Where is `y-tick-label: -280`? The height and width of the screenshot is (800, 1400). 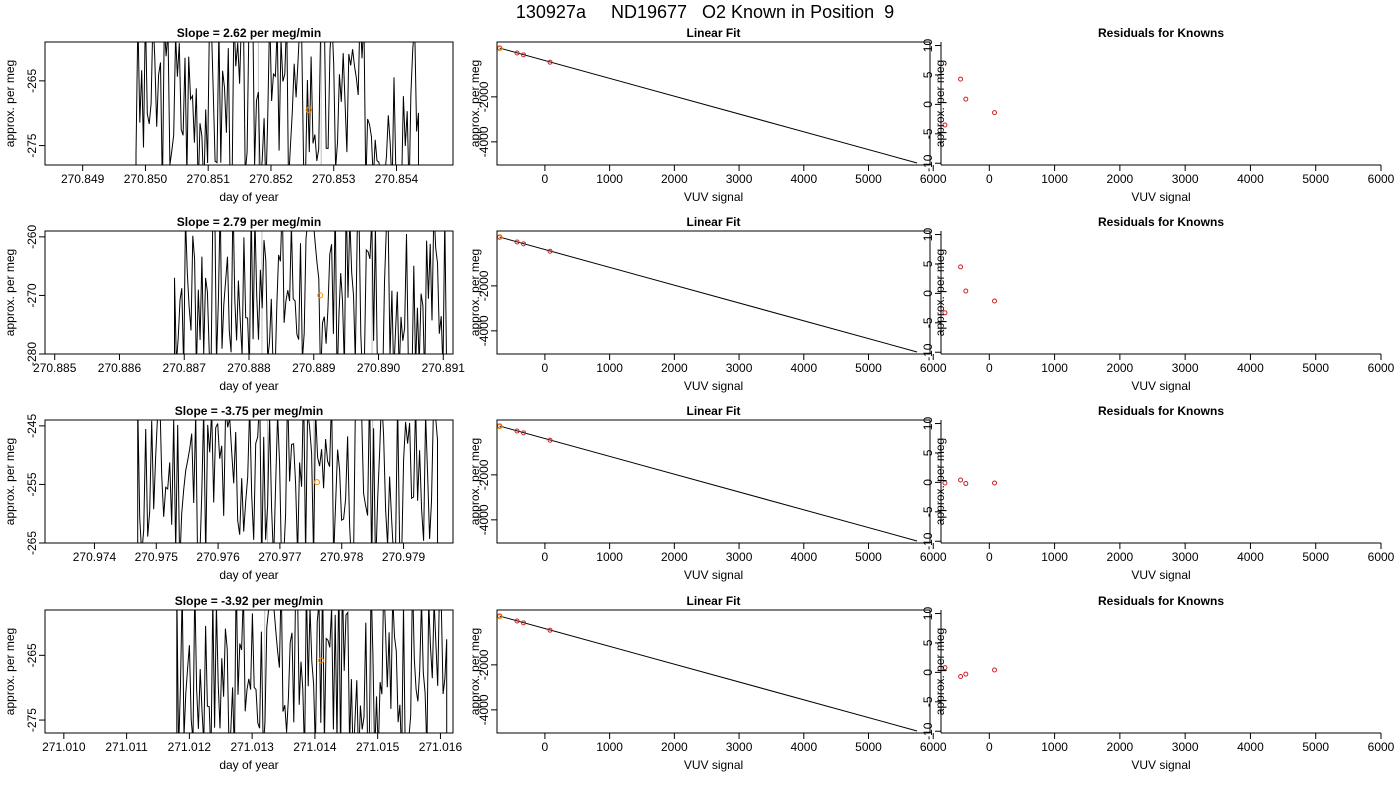 y-tick-label: -280 is located at coordinates (32, 354).